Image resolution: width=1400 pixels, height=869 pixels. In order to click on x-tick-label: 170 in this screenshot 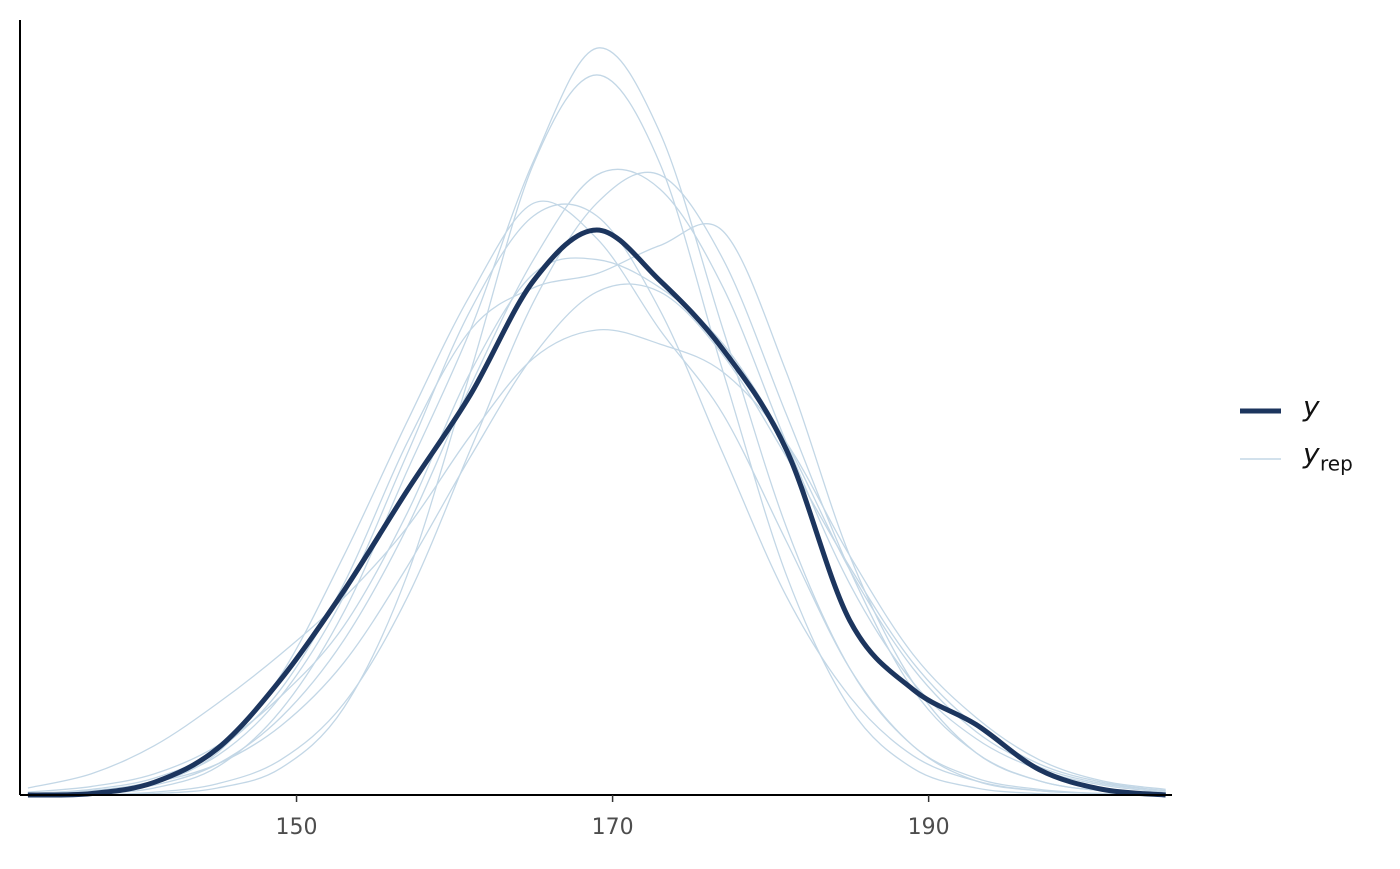, I will do `click(613, 827)`.